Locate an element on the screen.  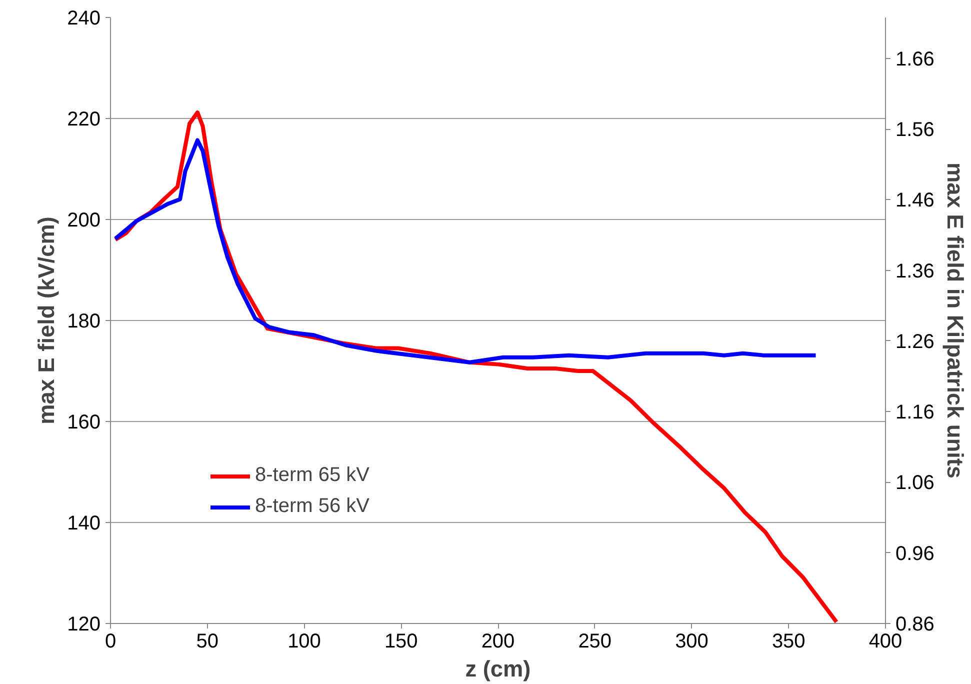
y-tick-label: 180 is located at coordinates (84, 321).